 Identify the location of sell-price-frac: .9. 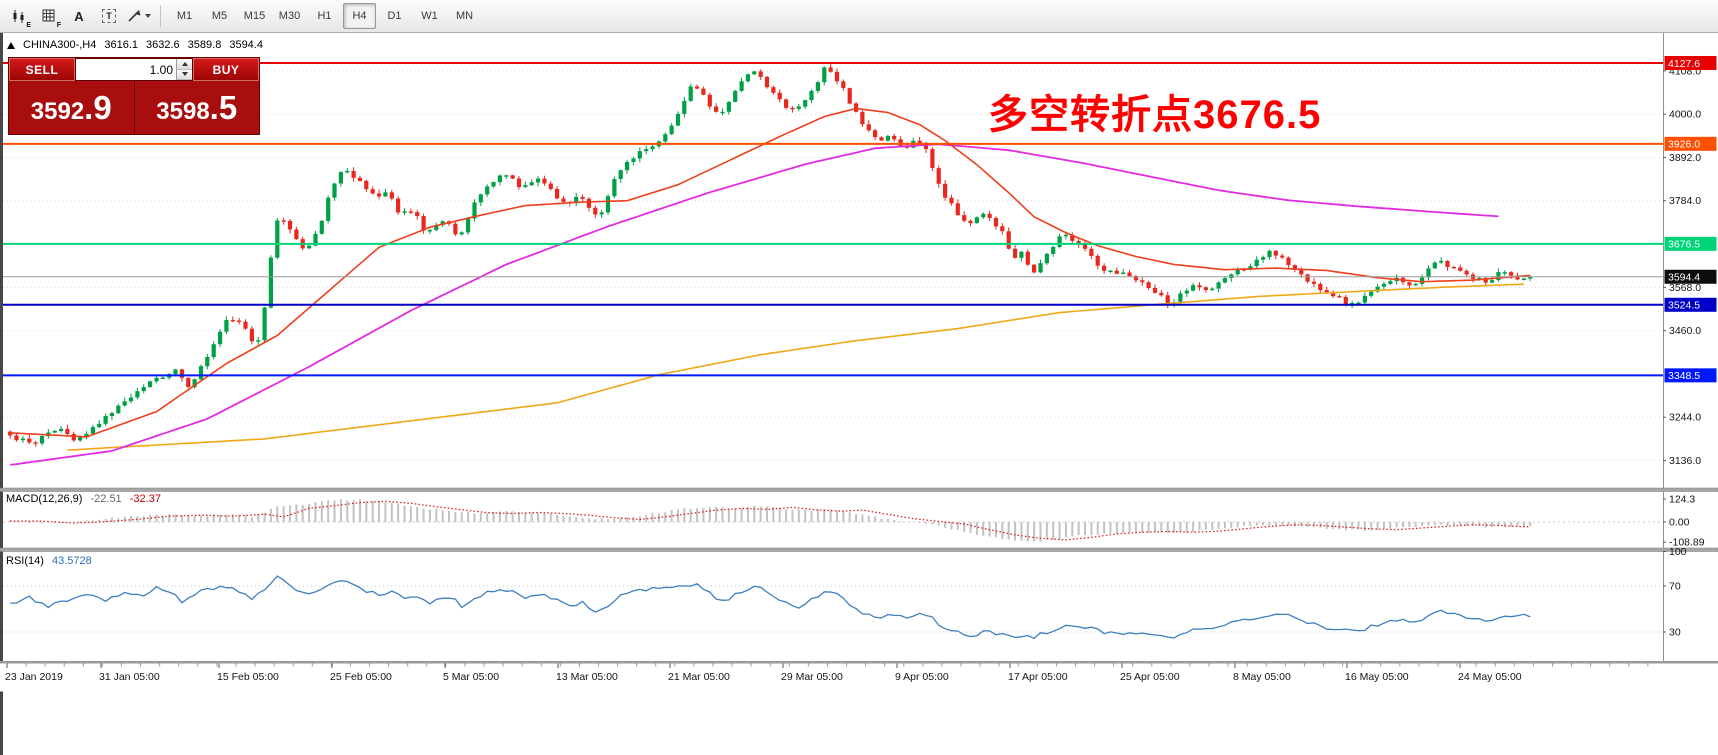
(98, 107).